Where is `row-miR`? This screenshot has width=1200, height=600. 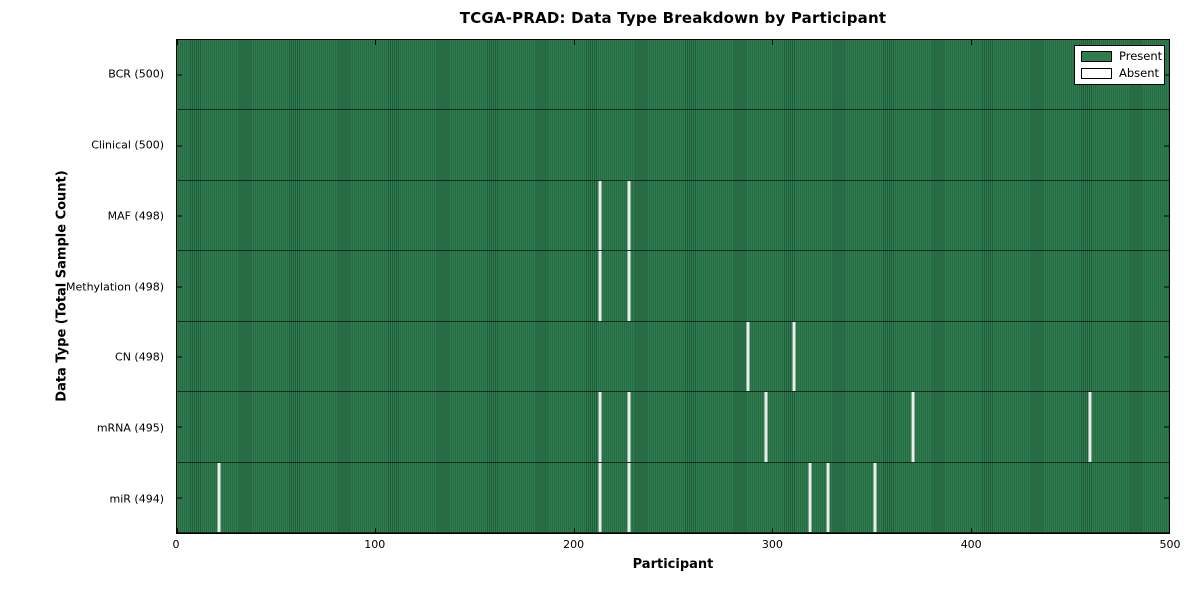
row-miR is located at coordinates (673, 497).